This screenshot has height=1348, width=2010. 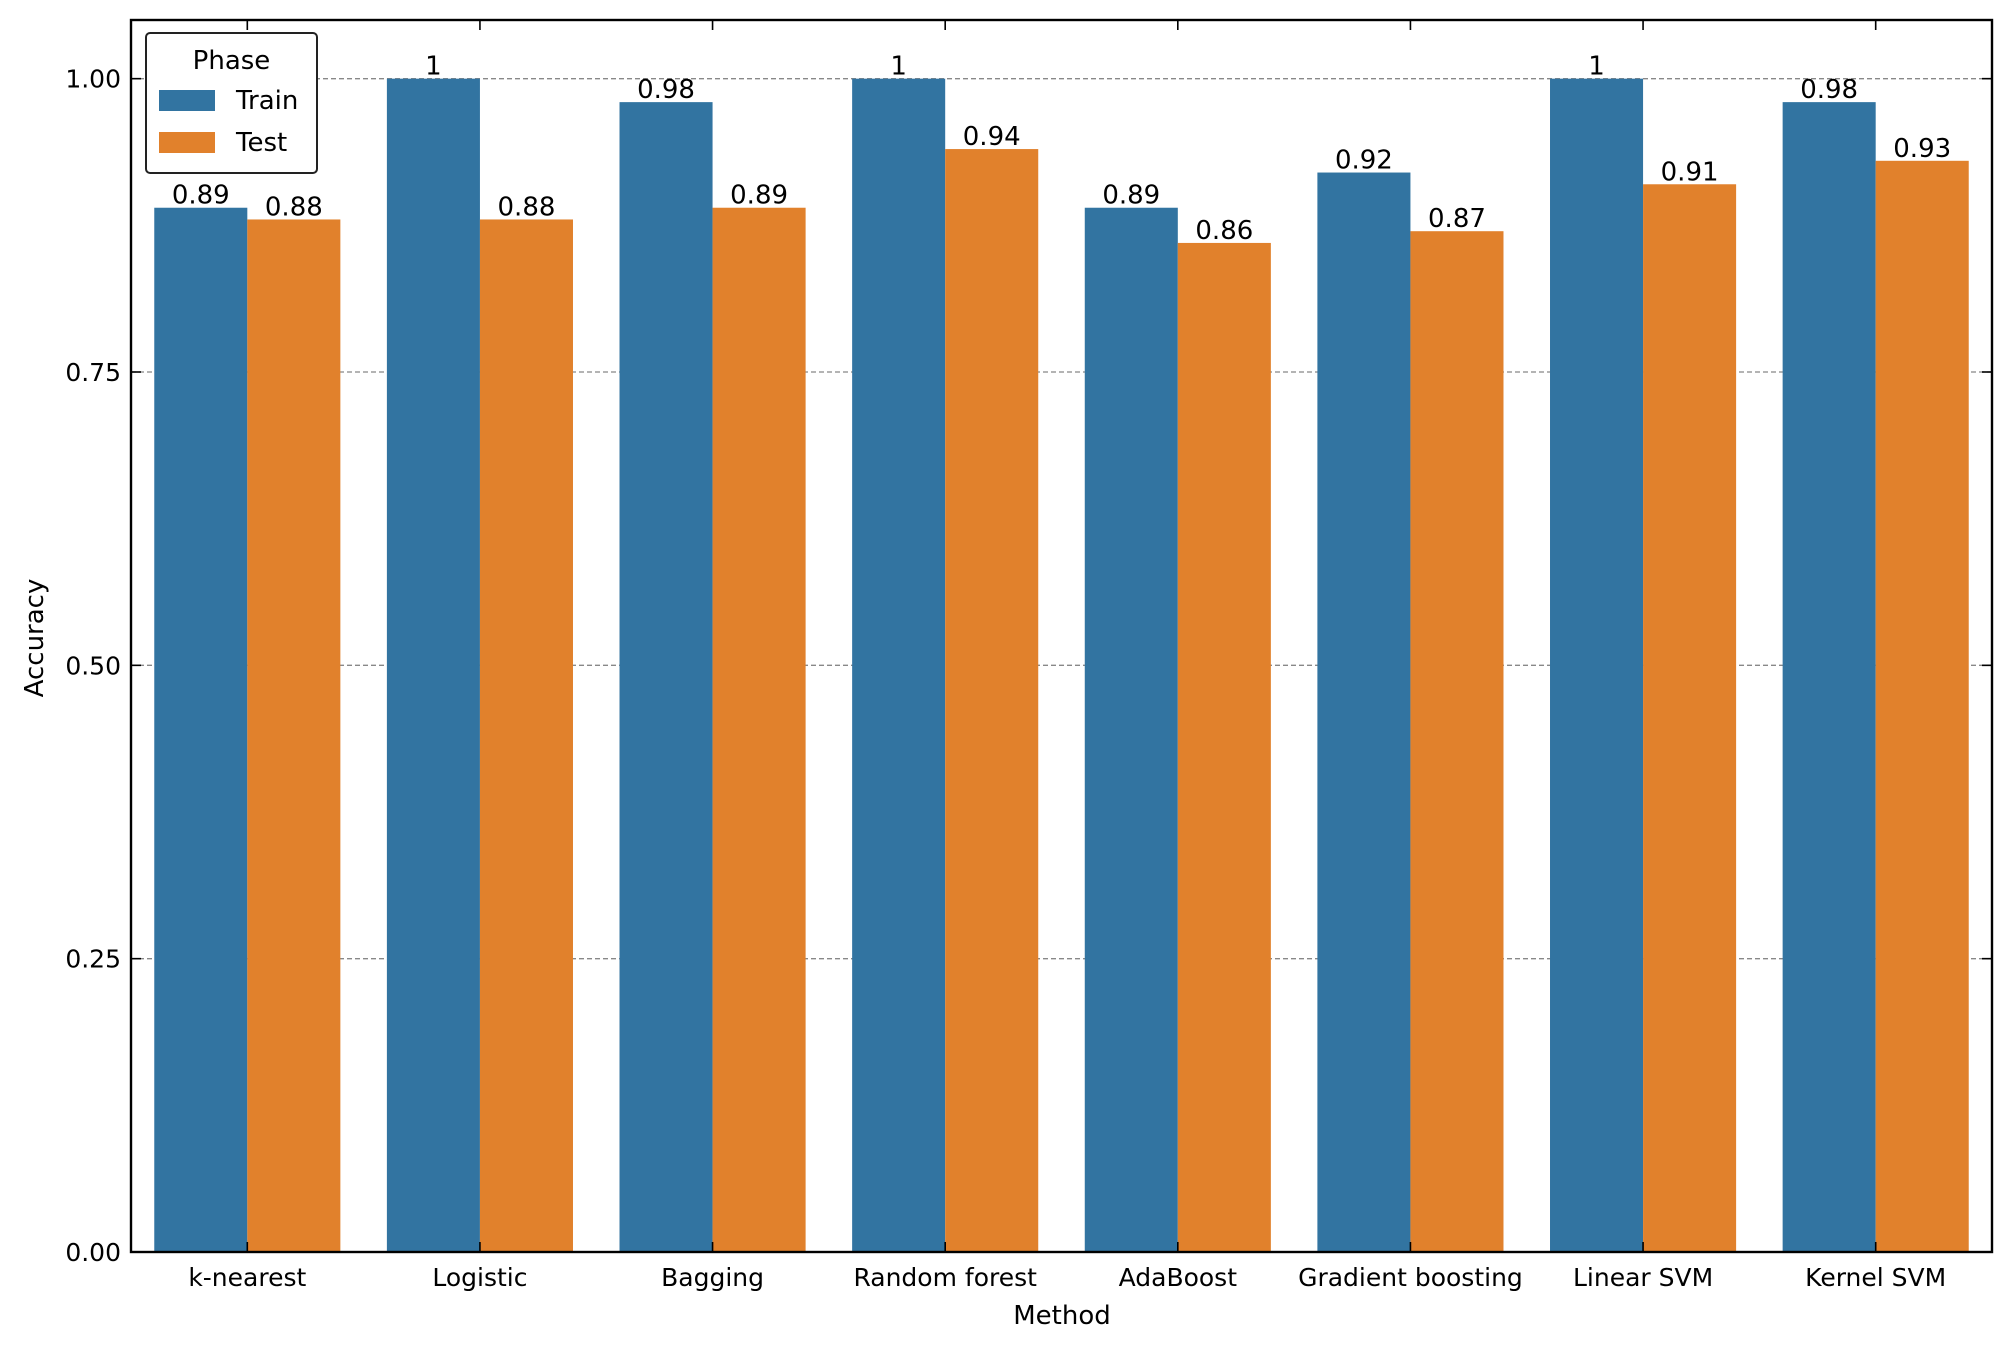 What do you see at coordinates (1224, 231) in the screenshot?
I see `data-label: 0.86` at bounding box center [1224, 231].